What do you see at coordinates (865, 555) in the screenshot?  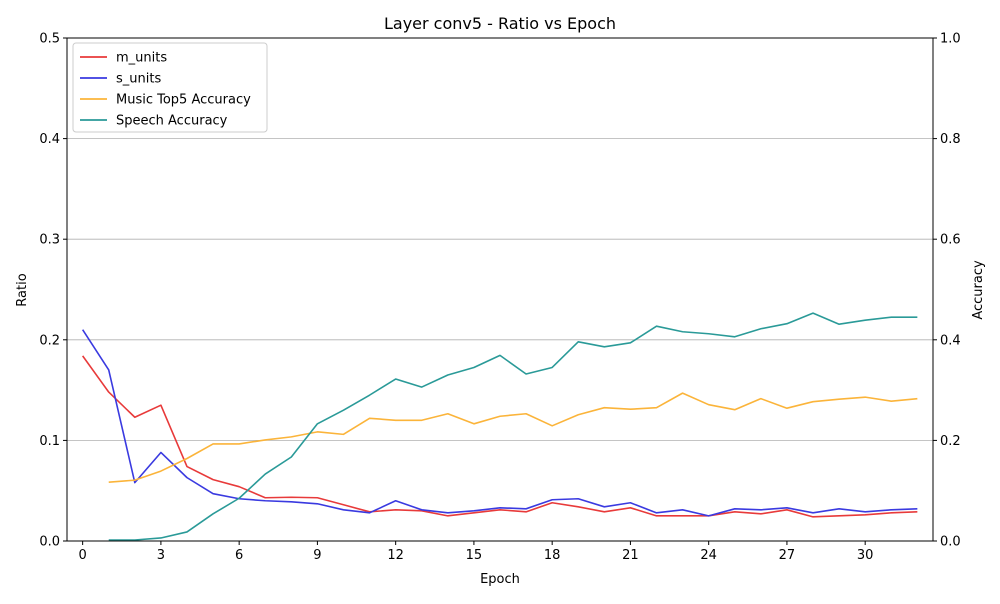 I see `x-tick-label: 30` at bounding box center [865, 555].